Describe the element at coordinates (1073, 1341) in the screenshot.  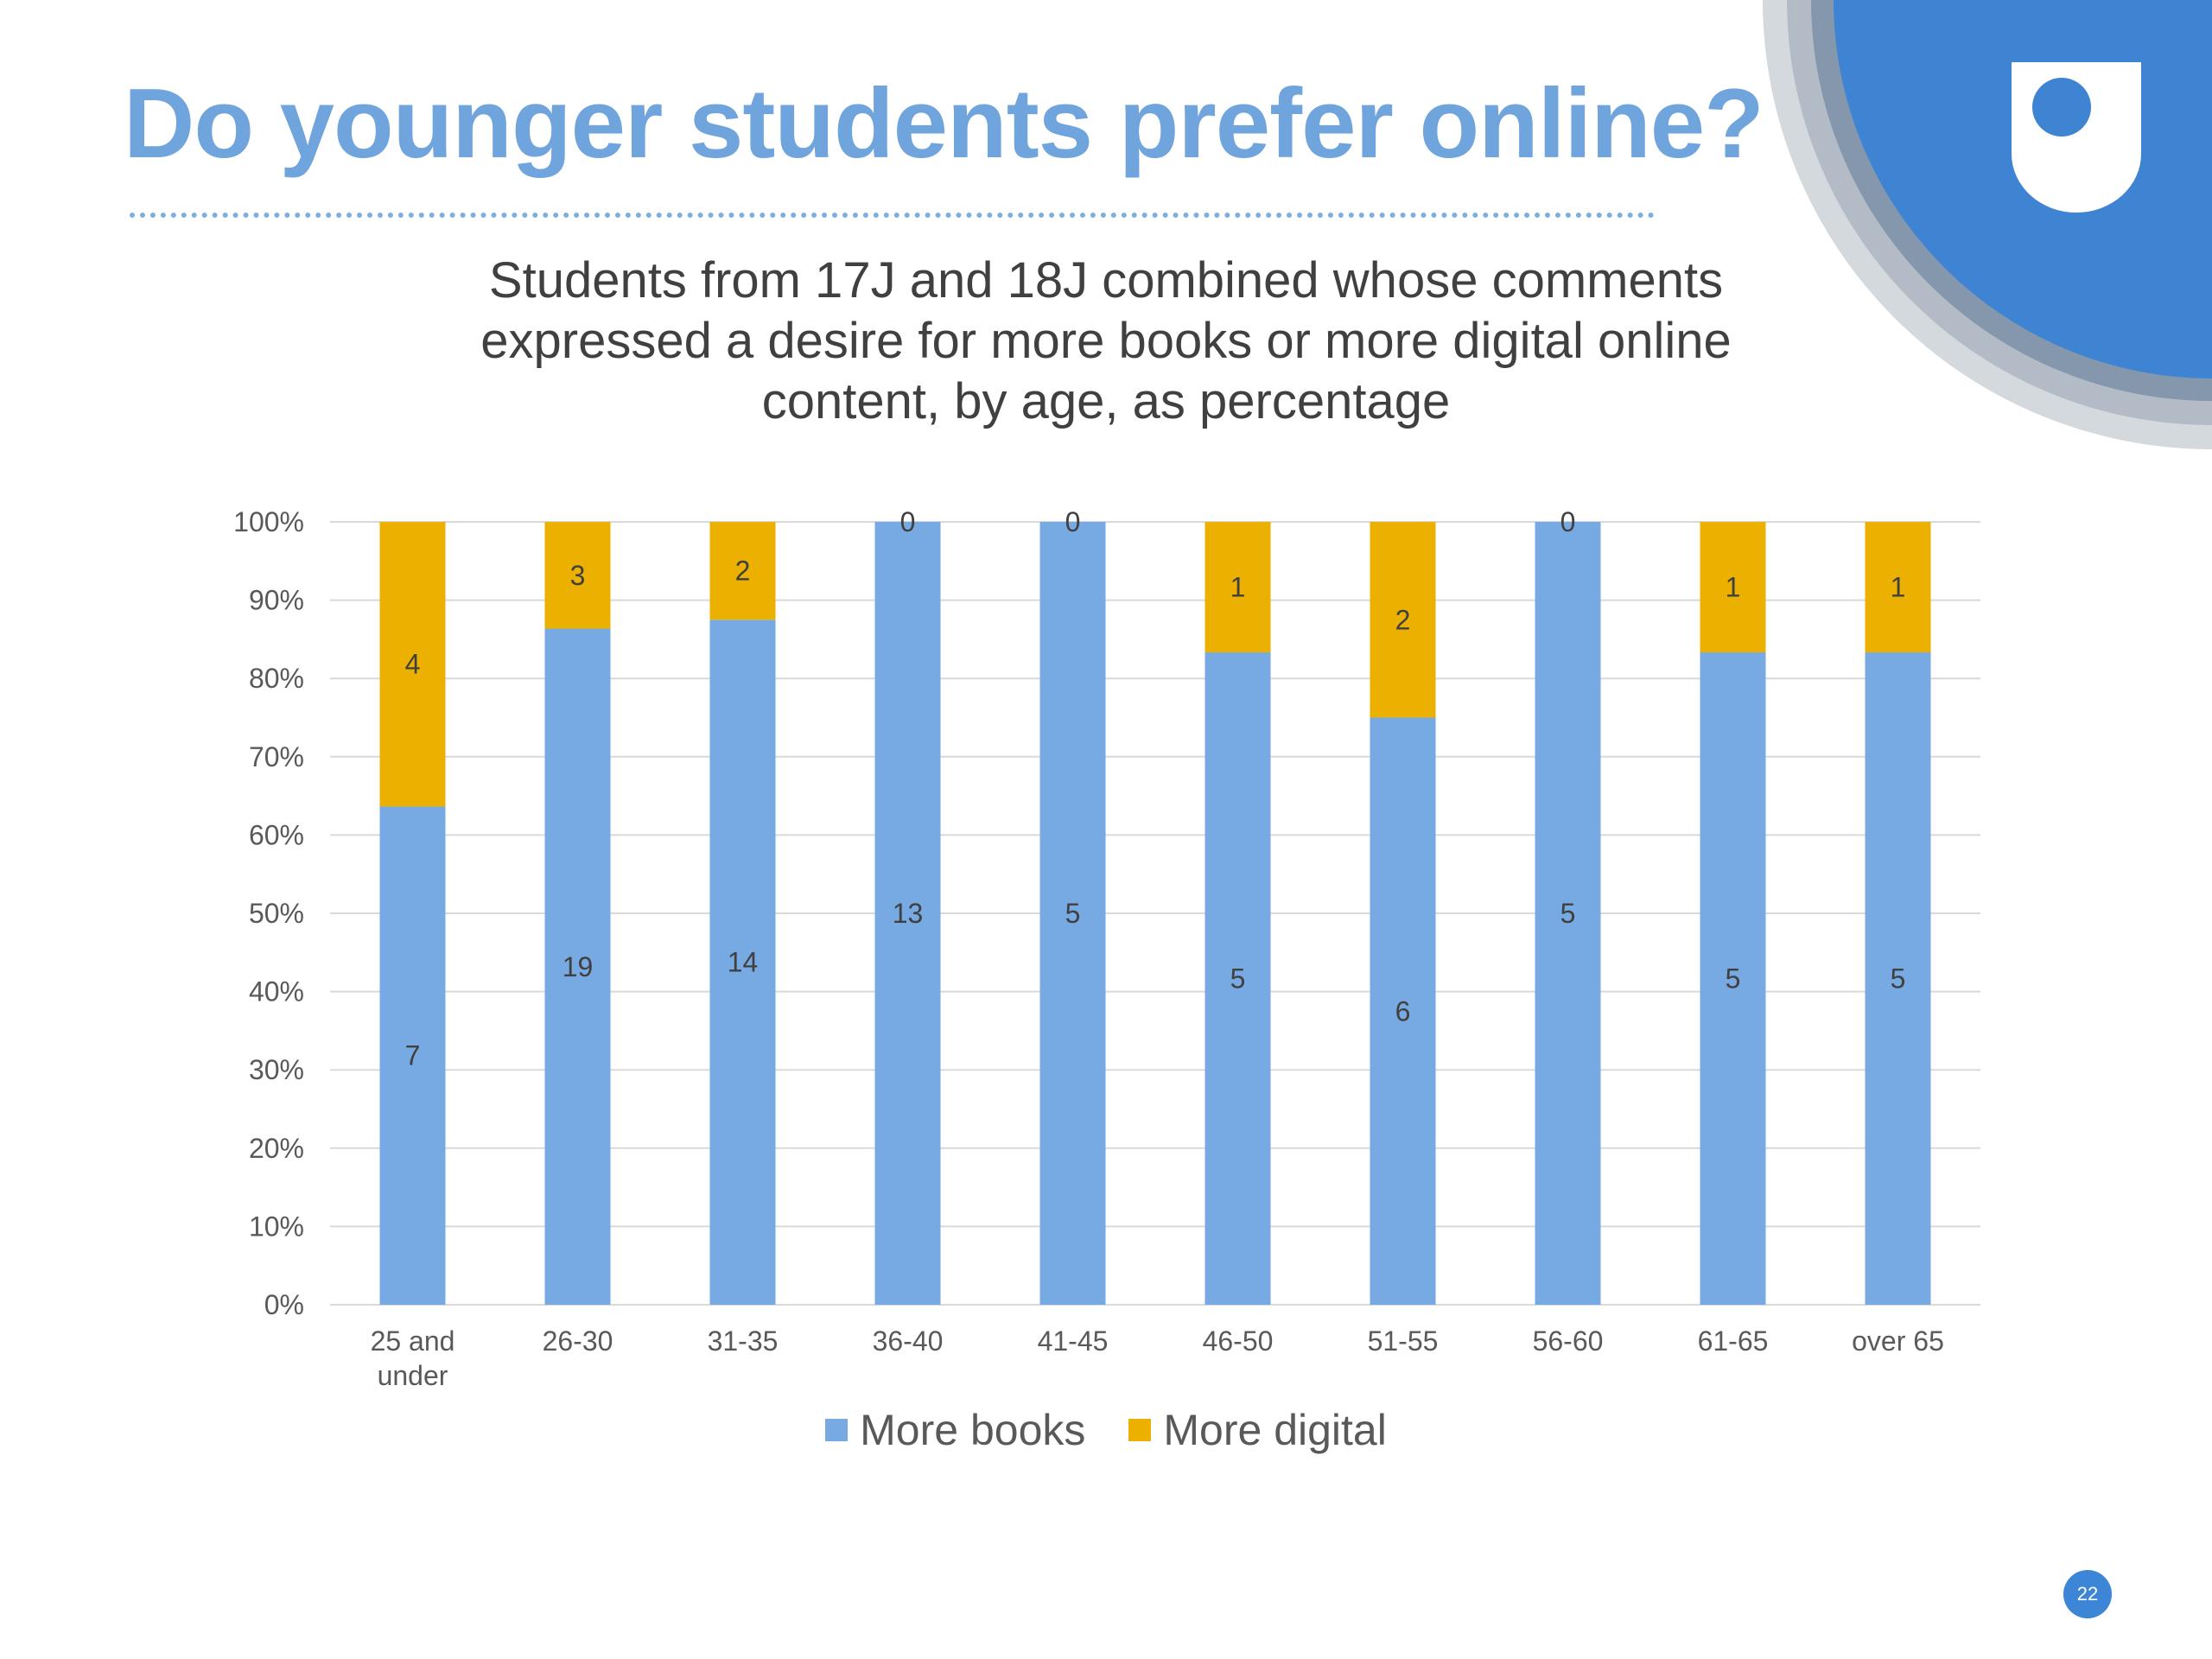
I see `x-tick-label: 41-45` at that location.